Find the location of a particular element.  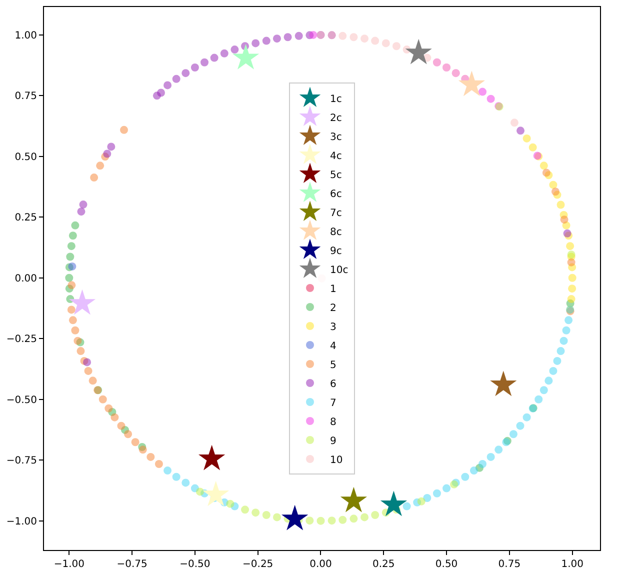

legend-label: 1c is located at coordinates (336, 99).